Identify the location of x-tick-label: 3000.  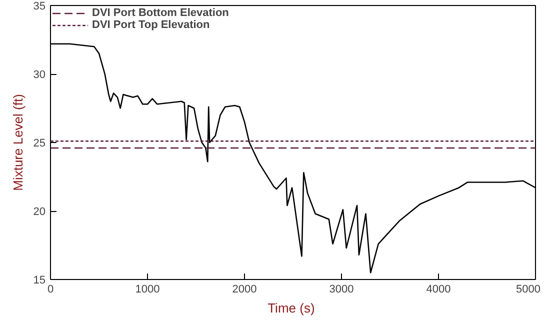
(341, 290).